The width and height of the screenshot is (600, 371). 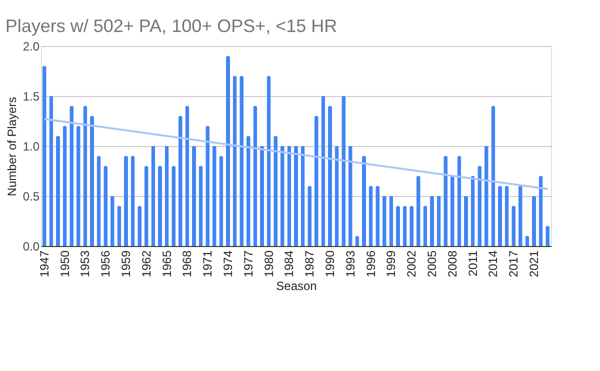 I want to click on x-tick-label: 1993, so click(x=350, y=264).